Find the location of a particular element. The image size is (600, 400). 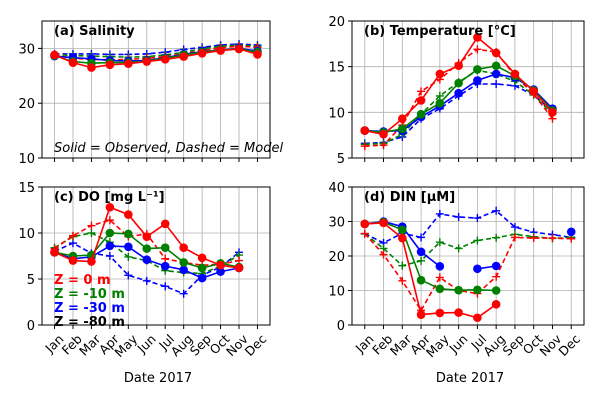

panel-title: (c) DO [mg L⁻¹] is located at coordinates (109, 197).